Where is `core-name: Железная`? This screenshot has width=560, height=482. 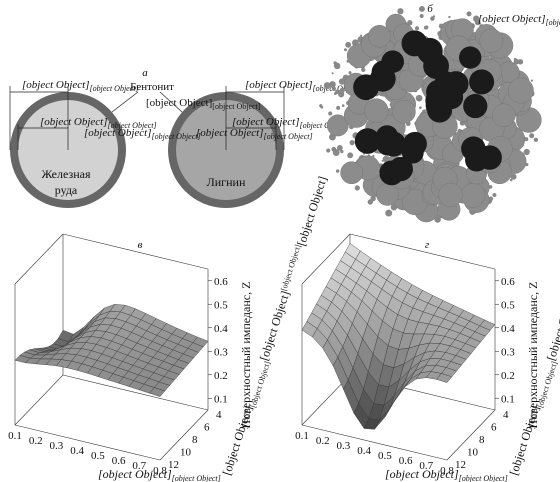 core-name: Железная is located at coordinates (66, 174).